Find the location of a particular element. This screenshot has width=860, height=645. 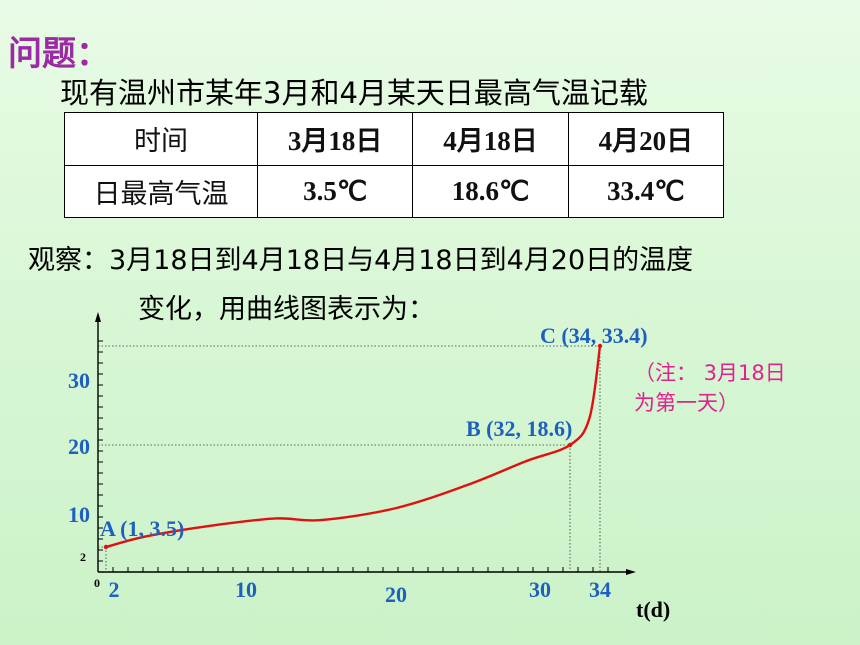

point-label-a: A (1, 3.5) is located at coordinates (142, 528).